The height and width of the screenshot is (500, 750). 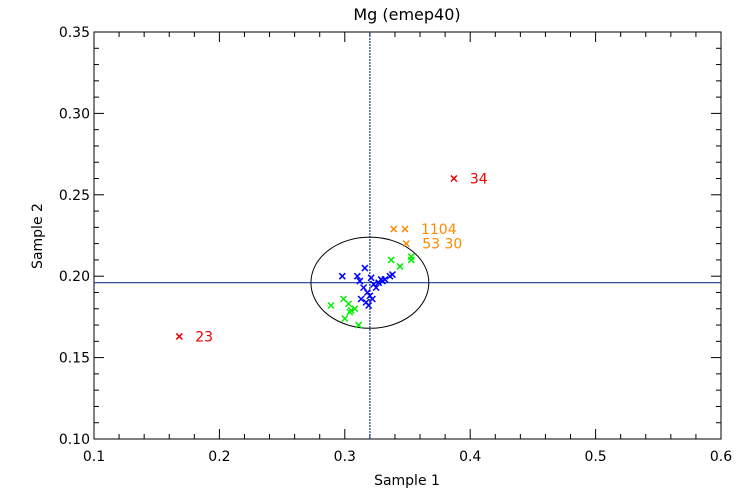 What do you see at coordinates (74, 440) in the screenshot?
I see `y-tick-label: 0.10` at bounding box center [74, 440].